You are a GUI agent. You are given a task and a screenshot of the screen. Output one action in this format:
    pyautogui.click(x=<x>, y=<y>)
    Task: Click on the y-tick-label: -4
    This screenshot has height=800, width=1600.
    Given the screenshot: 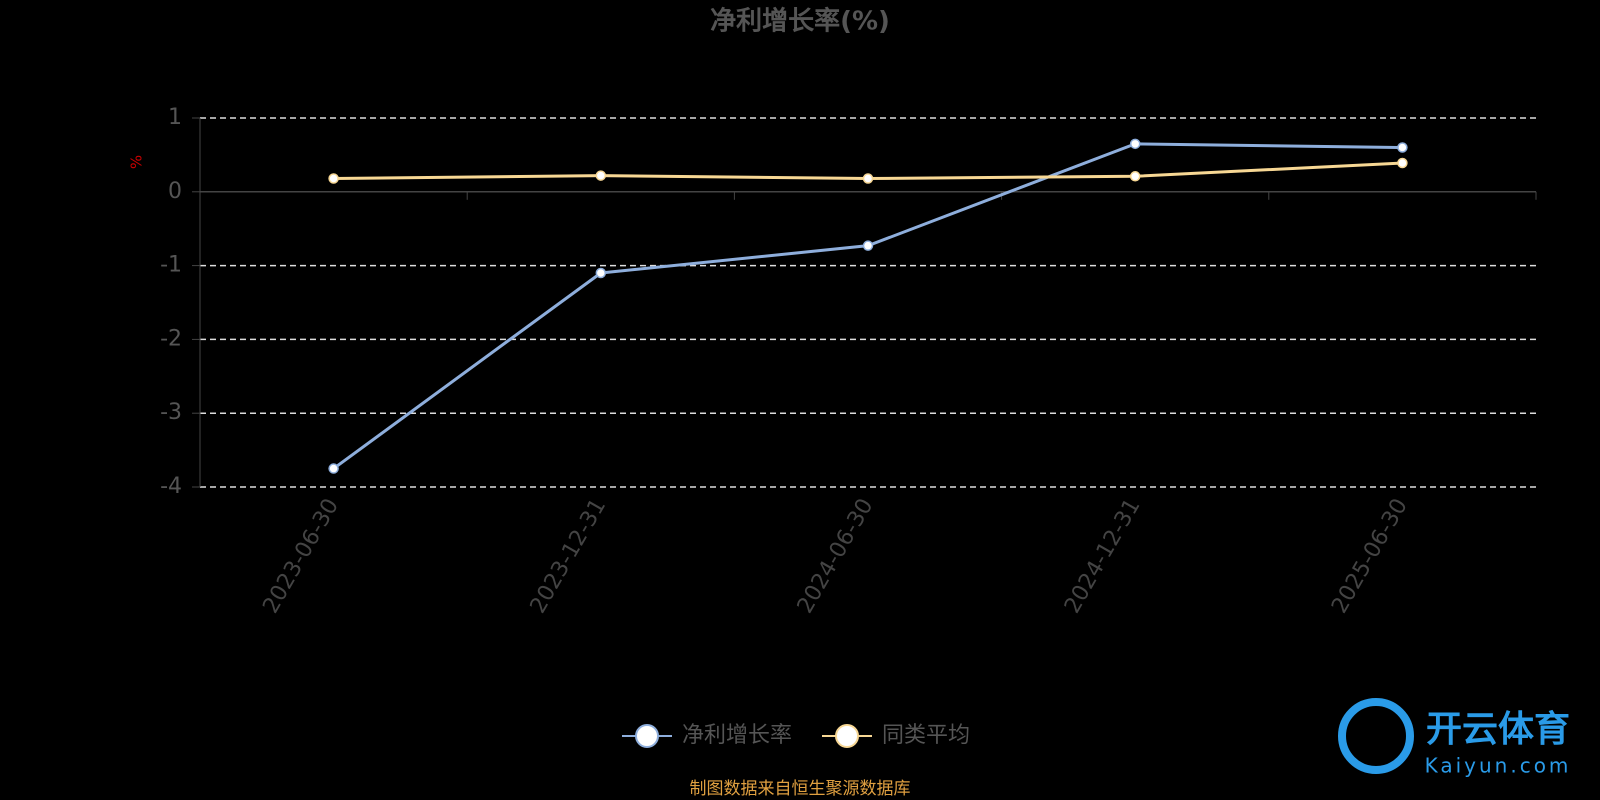 What is the action you would take?
    pyautogui.click(x=171, y=486)
    